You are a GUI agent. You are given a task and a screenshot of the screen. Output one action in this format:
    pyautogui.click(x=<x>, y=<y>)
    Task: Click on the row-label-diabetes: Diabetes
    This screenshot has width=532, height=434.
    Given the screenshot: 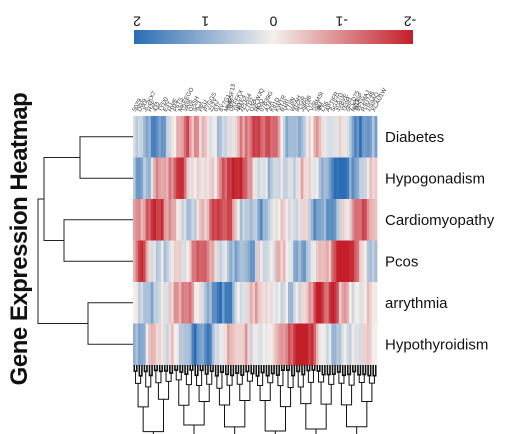 What is the action you would take?
    pyautogui.click(x=414, y=137)
    